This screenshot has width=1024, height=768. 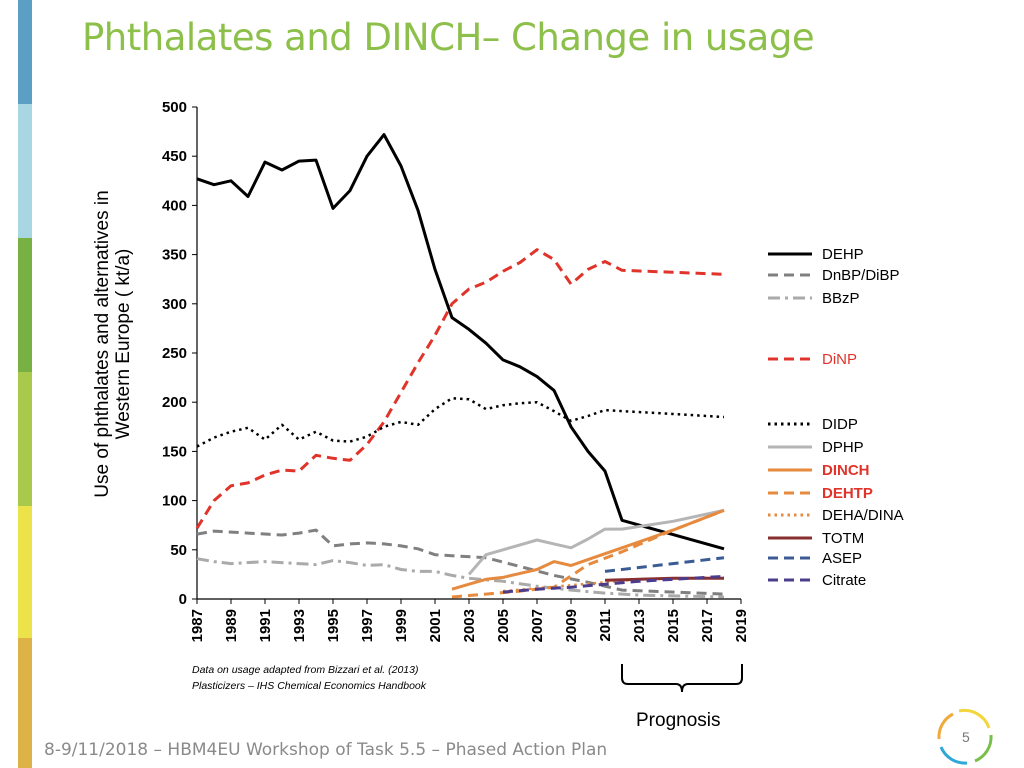 I want to click on legend-label-dnbp-dibp: DnBP/DiBP, so click(x=861, y=275).